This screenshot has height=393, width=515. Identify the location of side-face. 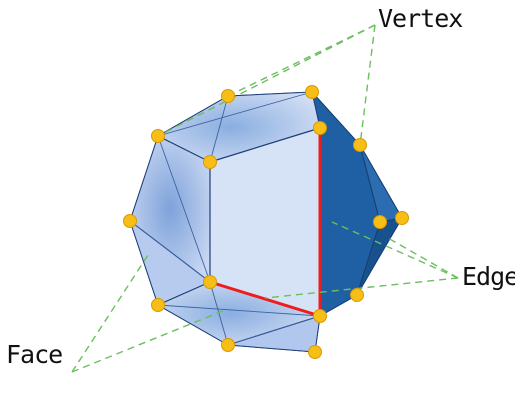
(379, 256).